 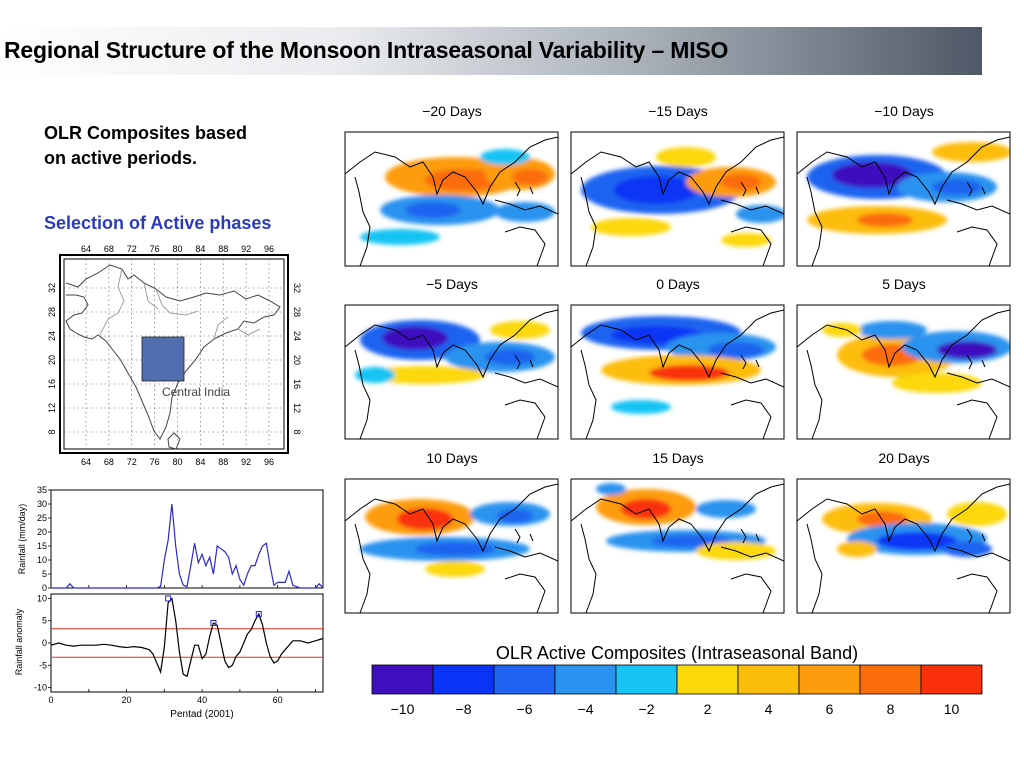 I want to click on rainfall-yticks: 0 5 10 15 20 25 30 35, so click(x=44, y=539).